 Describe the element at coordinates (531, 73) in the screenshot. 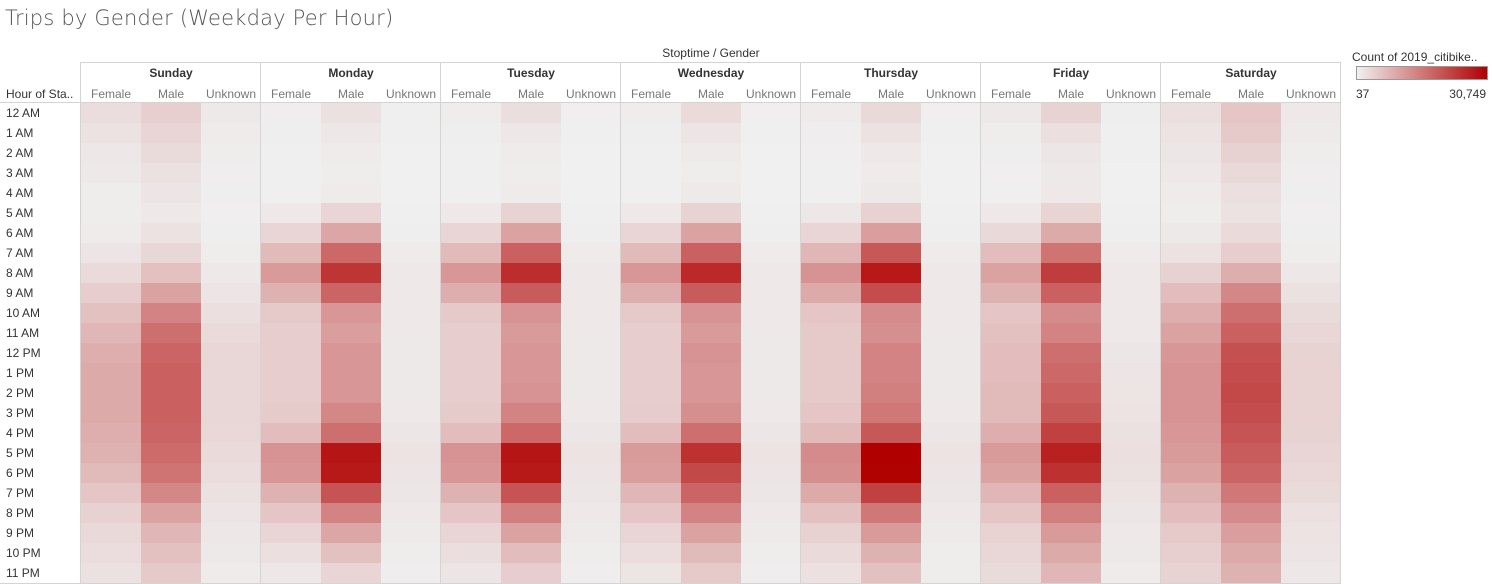

I see `day-label-tuesday: Tuesday` at that location.